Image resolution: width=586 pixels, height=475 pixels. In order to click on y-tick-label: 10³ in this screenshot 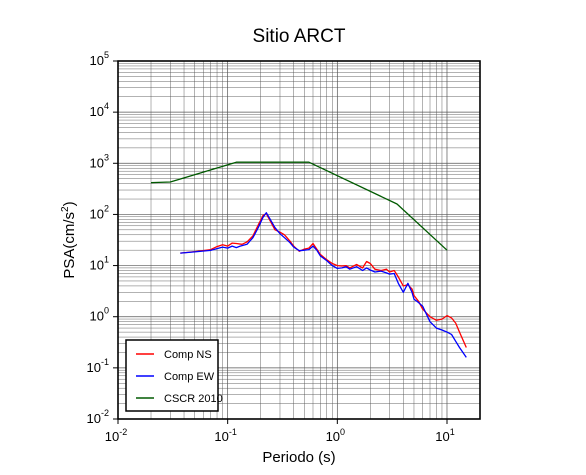, I will do `click(99, 161)`.